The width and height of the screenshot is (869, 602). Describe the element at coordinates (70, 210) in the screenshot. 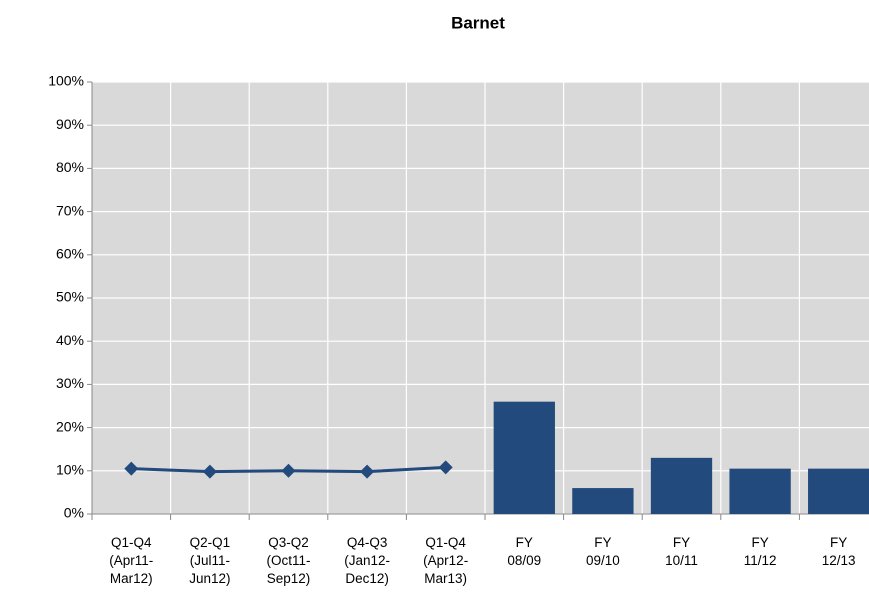

I see `y-tick-label: 70%` at that location.